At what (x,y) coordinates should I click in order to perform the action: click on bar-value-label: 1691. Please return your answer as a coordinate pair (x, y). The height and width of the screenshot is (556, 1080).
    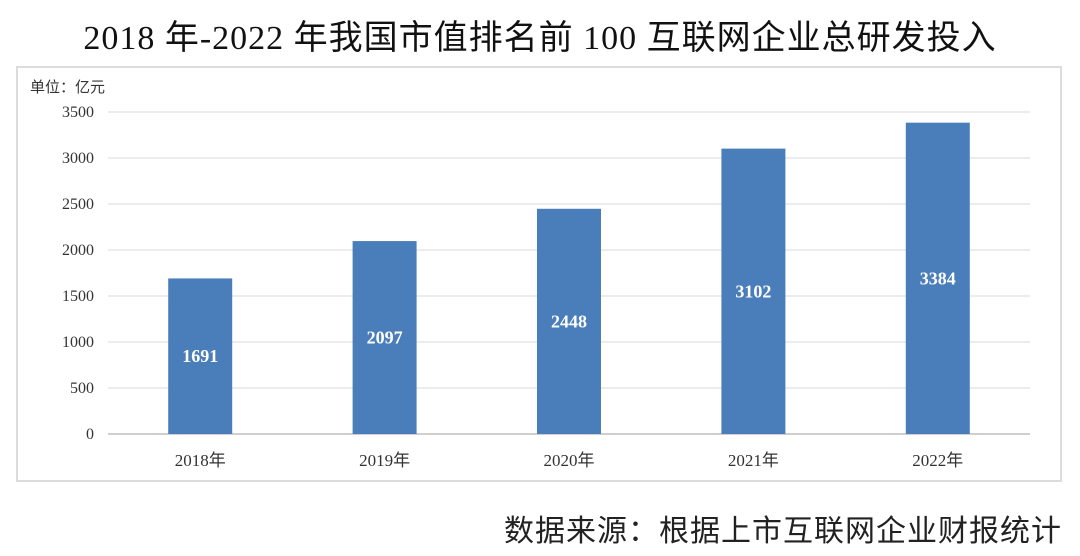
    Looking at the image, I should click on (200, 356).